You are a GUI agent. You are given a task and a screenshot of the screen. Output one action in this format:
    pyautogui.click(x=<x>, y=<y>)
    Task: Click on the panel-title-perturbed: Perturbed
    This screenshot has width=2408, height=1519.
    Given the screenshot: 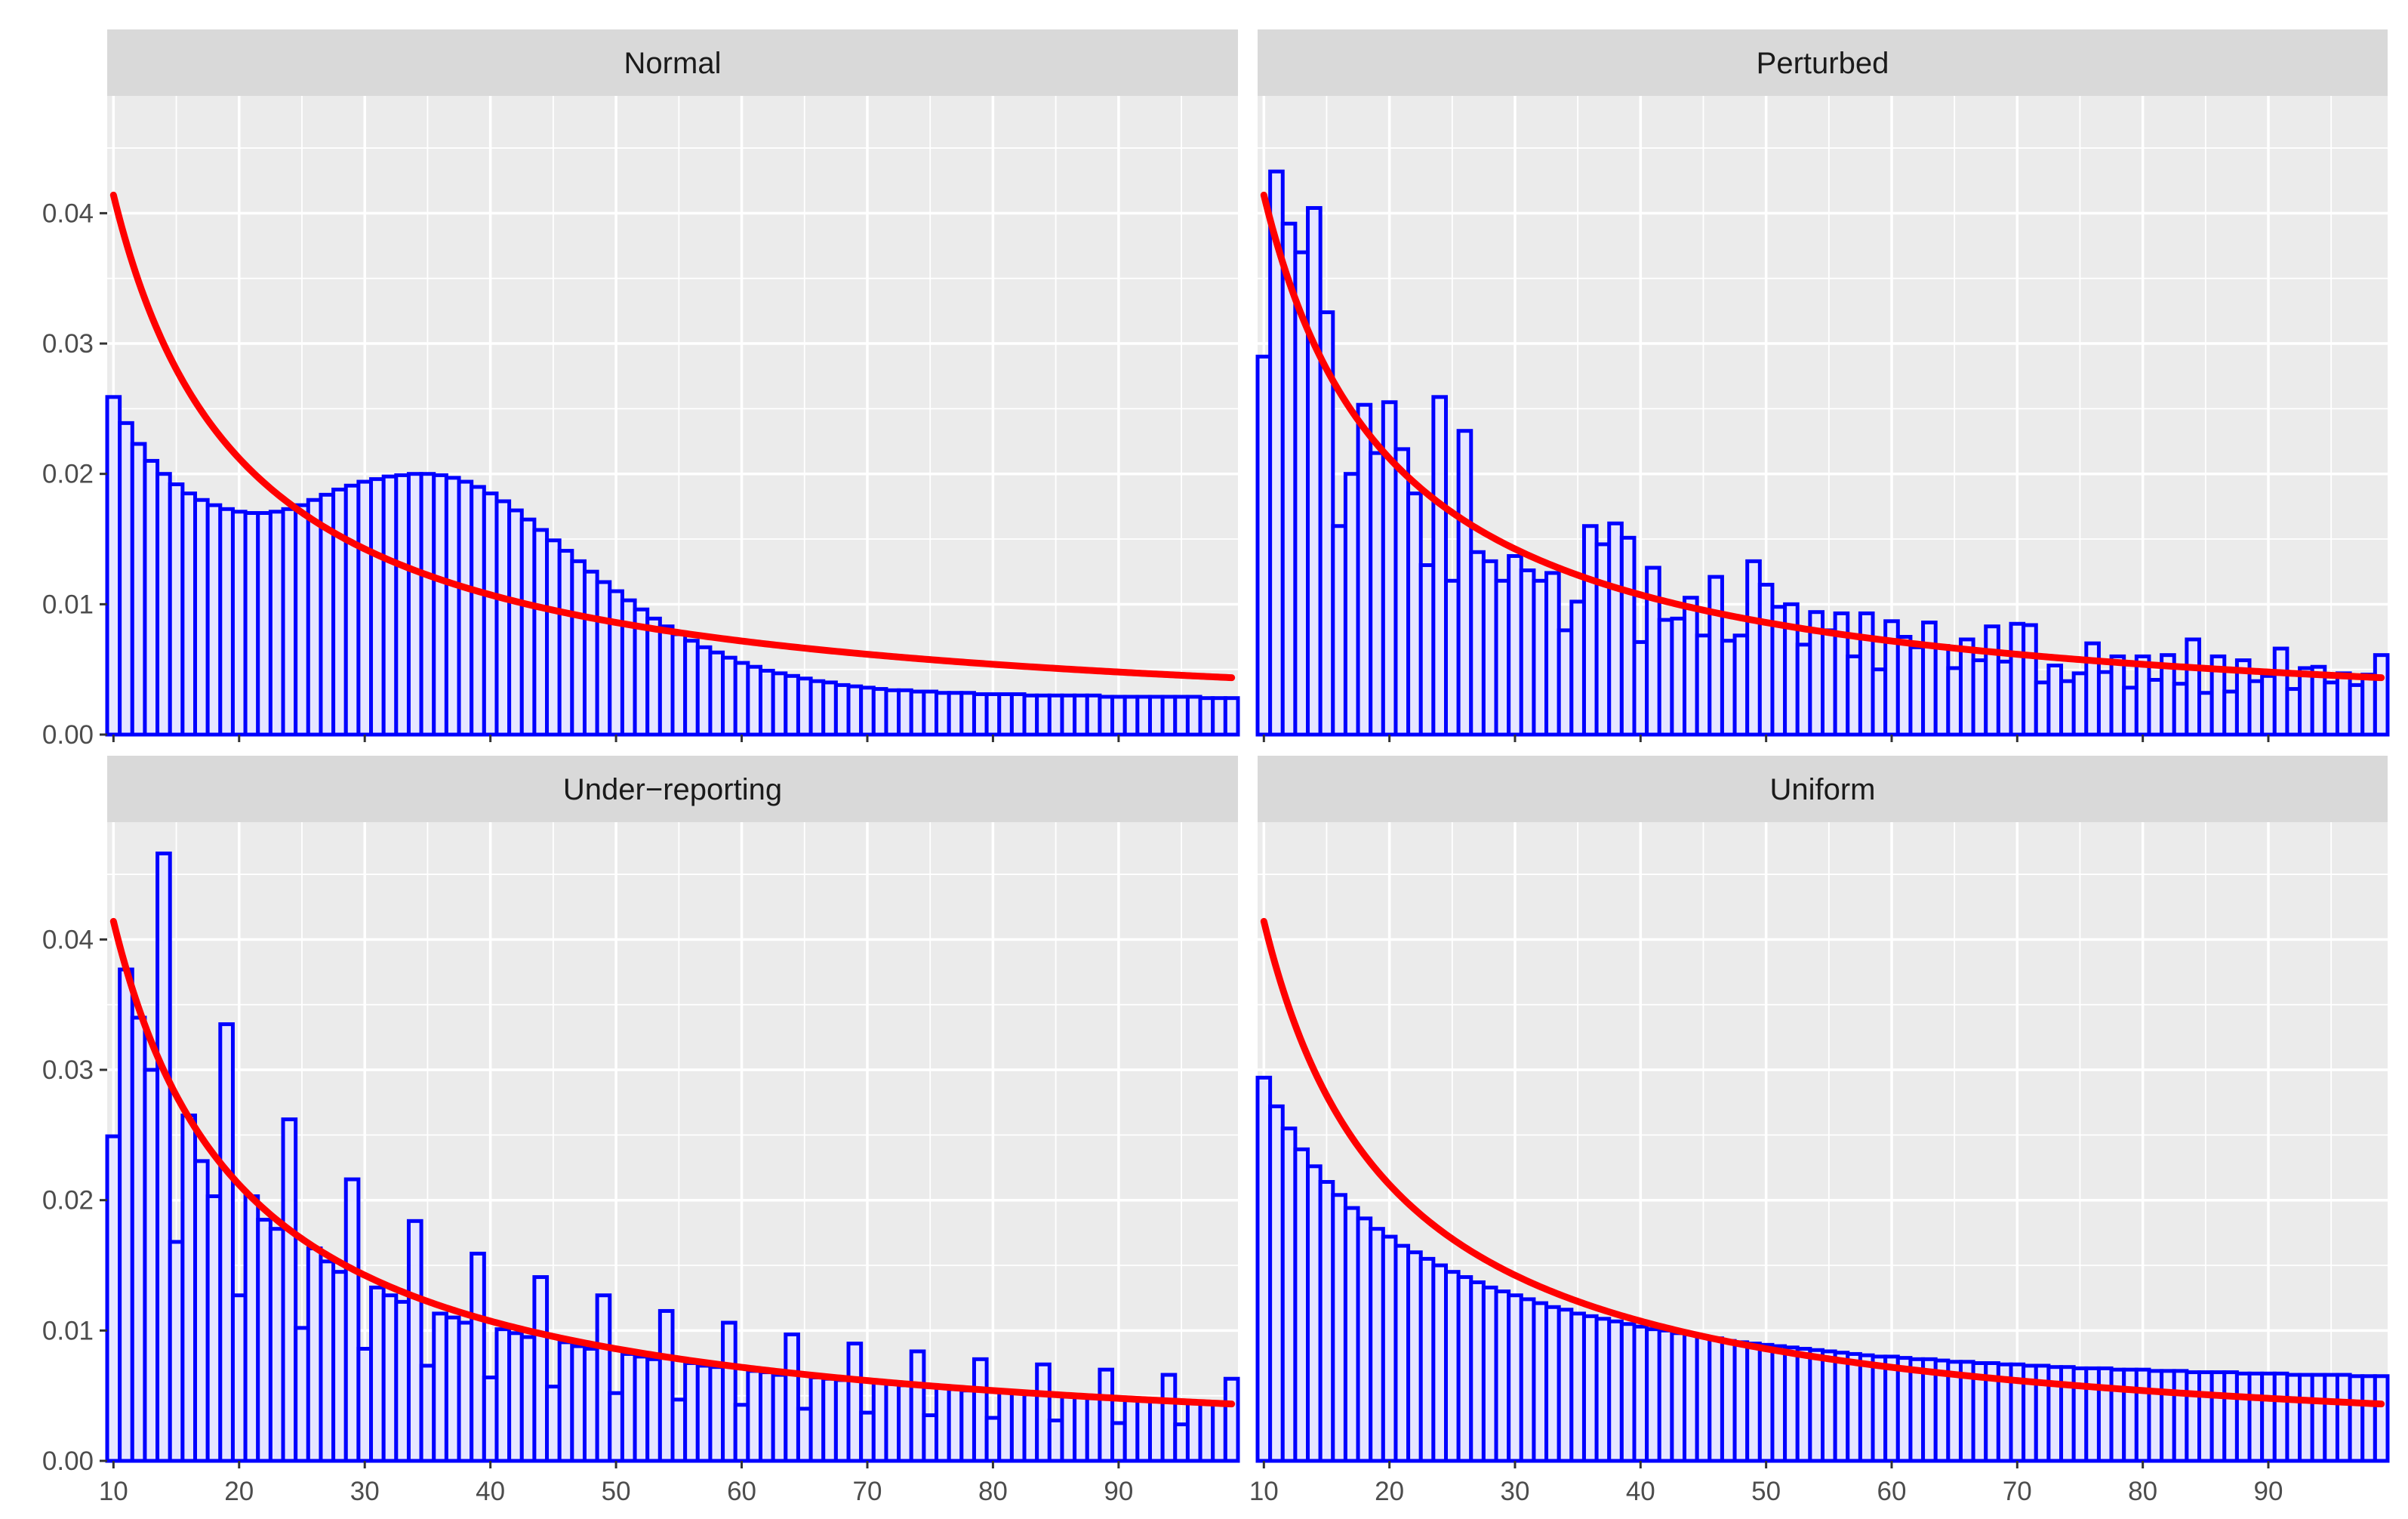 What is the action you would take?
    pyautogui.click(x=1823, y=64)
    